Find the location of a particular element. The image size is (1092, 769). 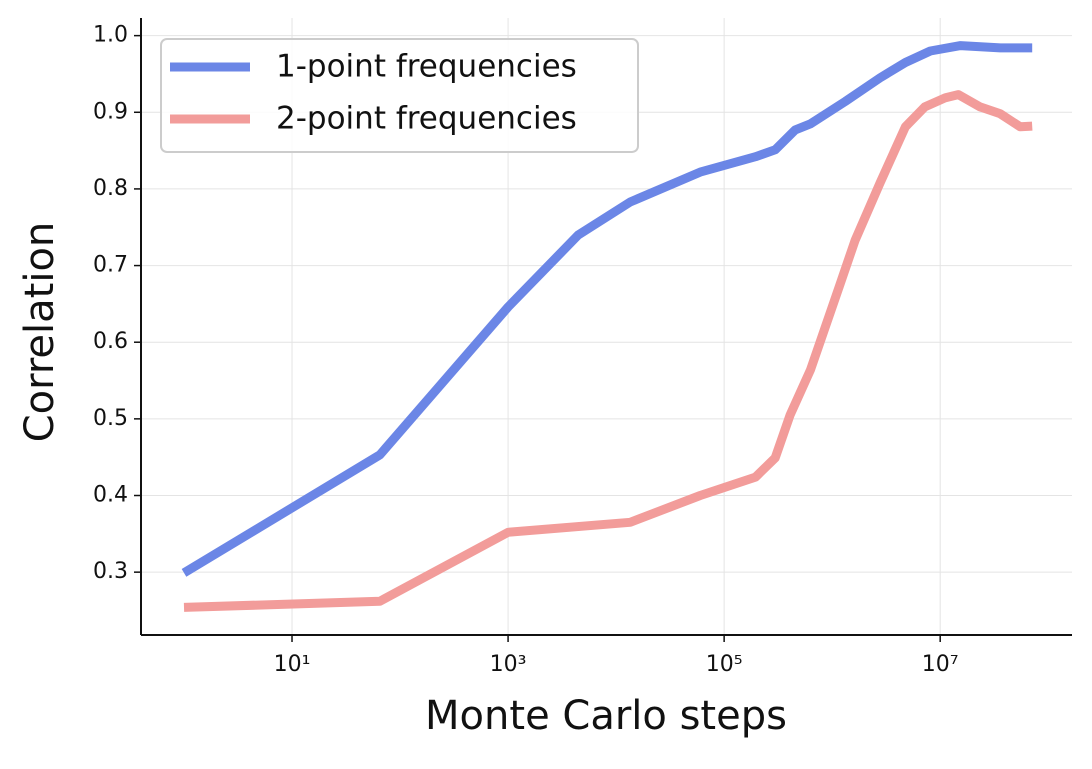

legend-label: 1-point frequencies is located at coordinates (426, 67).